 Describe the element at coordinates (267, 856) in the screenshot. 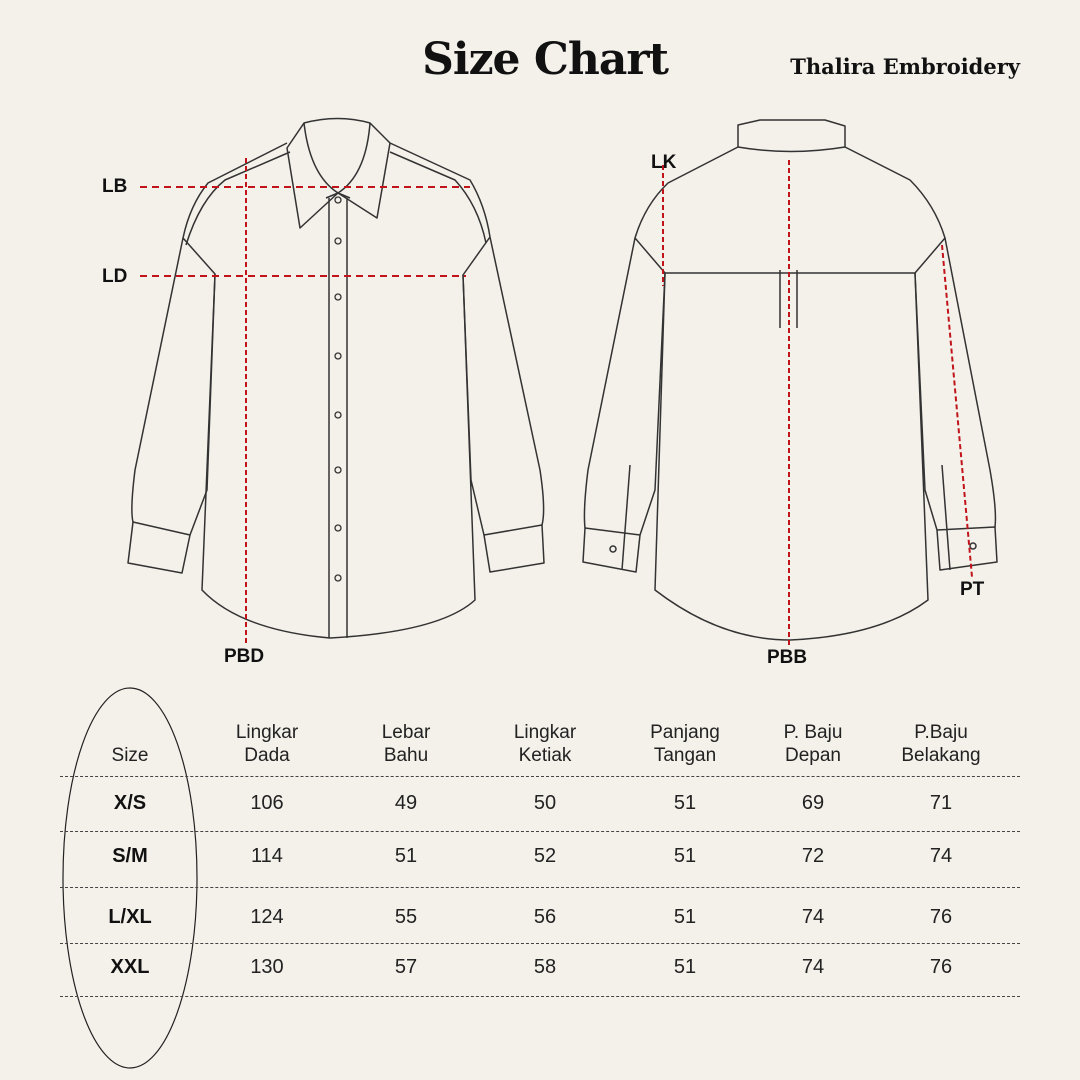

I see `table-cell: 114` at that location.